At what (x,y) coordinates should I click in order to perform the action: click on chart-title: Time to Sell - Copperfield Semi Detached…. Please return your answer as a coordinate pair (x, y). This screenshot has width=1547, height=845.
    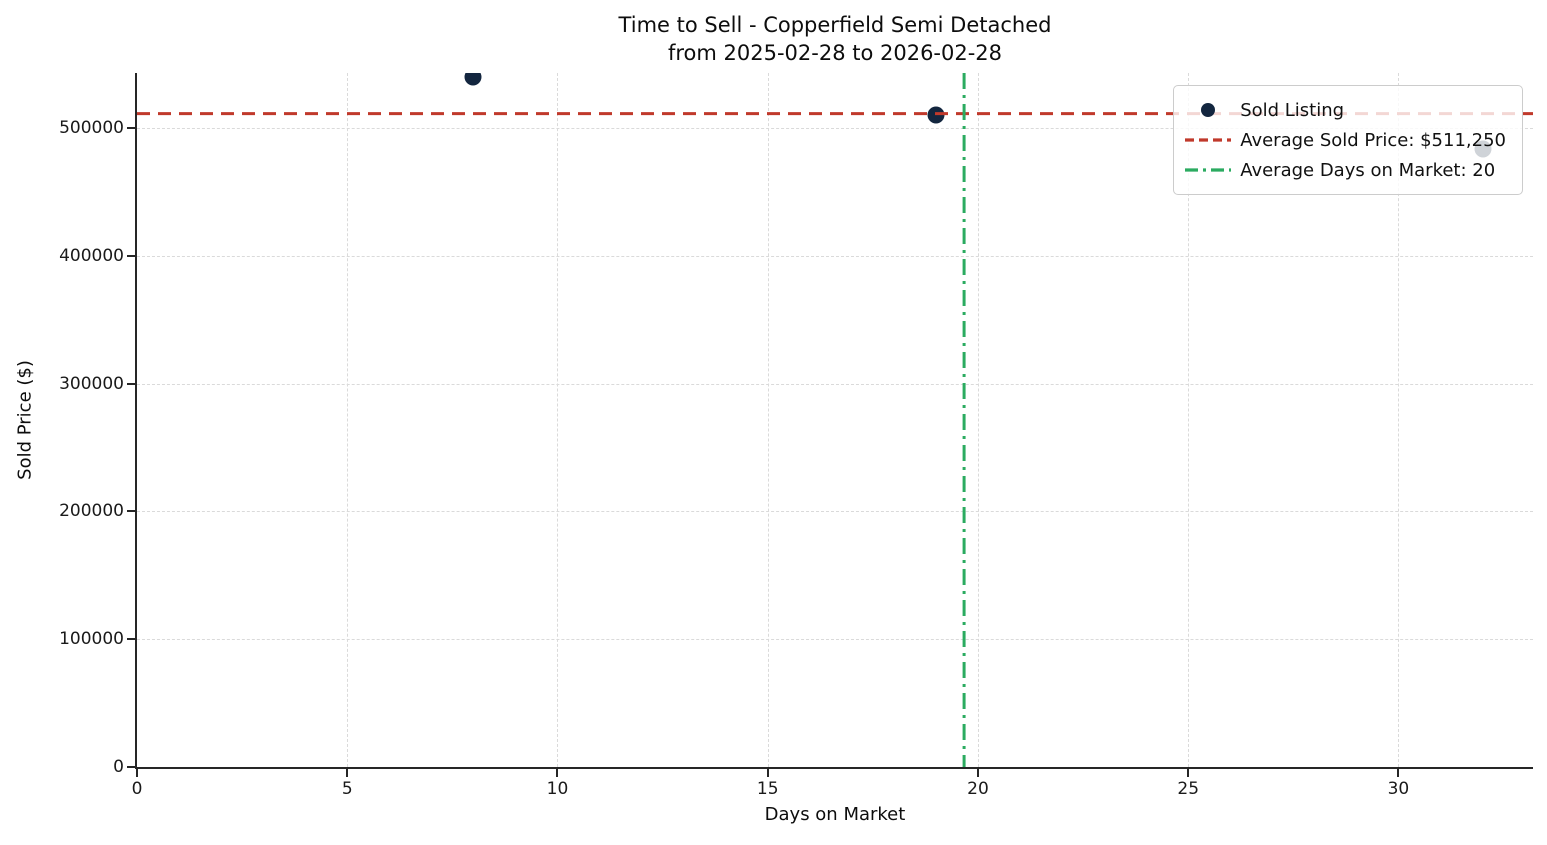
    Looking at the image, I should click on (835, 39).